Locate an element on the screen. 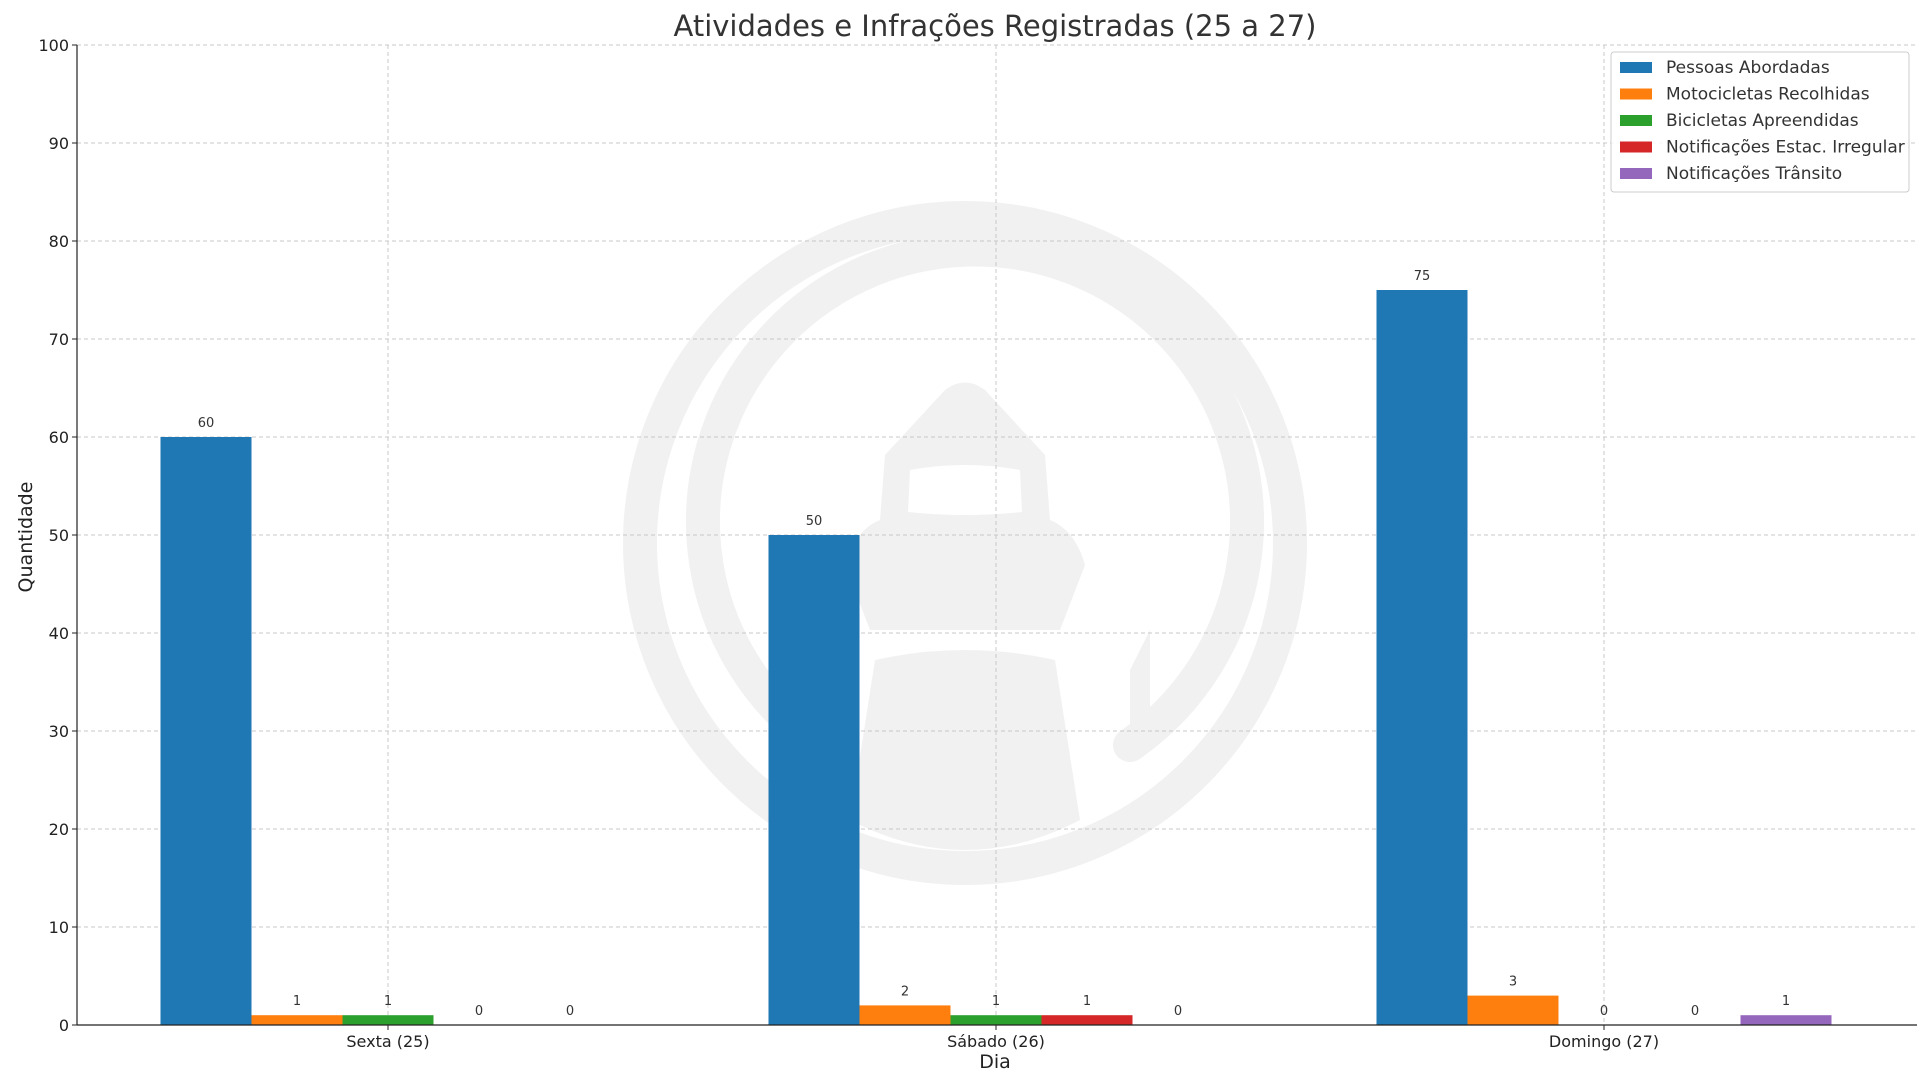 Image resolution: width=1920 pixels, height=1080 pixels. bar-value-label: 2 is located at coordinates (905, 991).